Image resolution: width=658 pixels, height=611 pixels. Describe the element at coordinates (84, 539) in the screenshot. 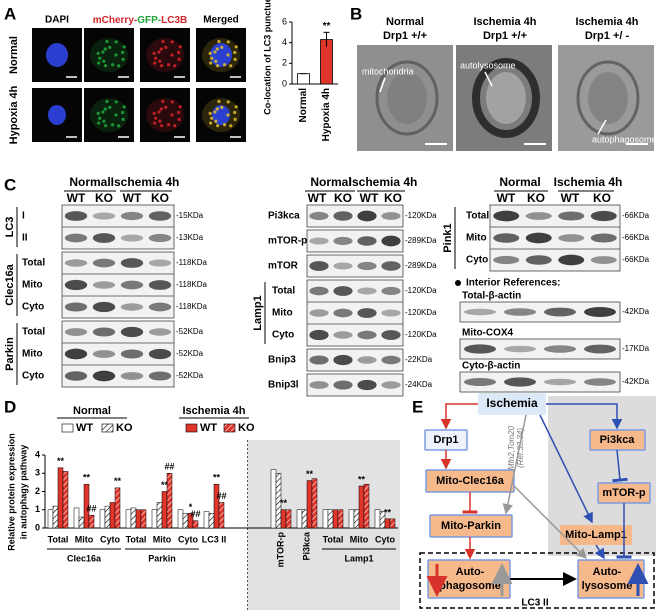

I see `x-tick-label: Mito` at that location.